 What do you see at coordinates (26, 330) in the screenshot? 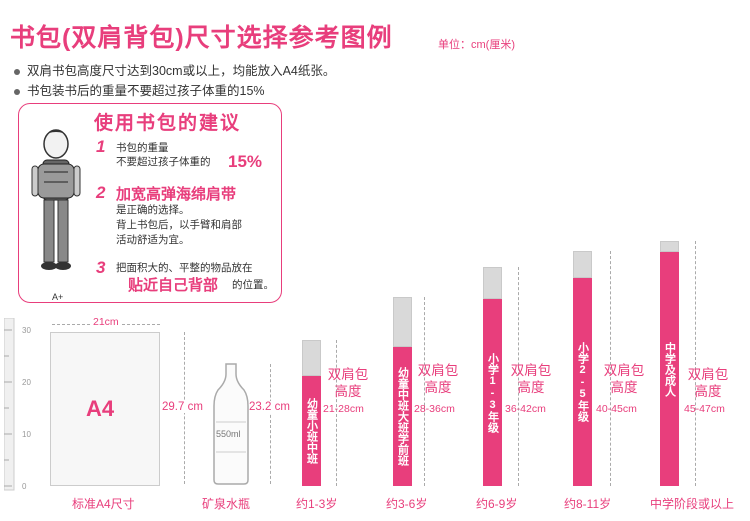
I see `ruler-tick-30: 30` at bounding box center [26, 330].